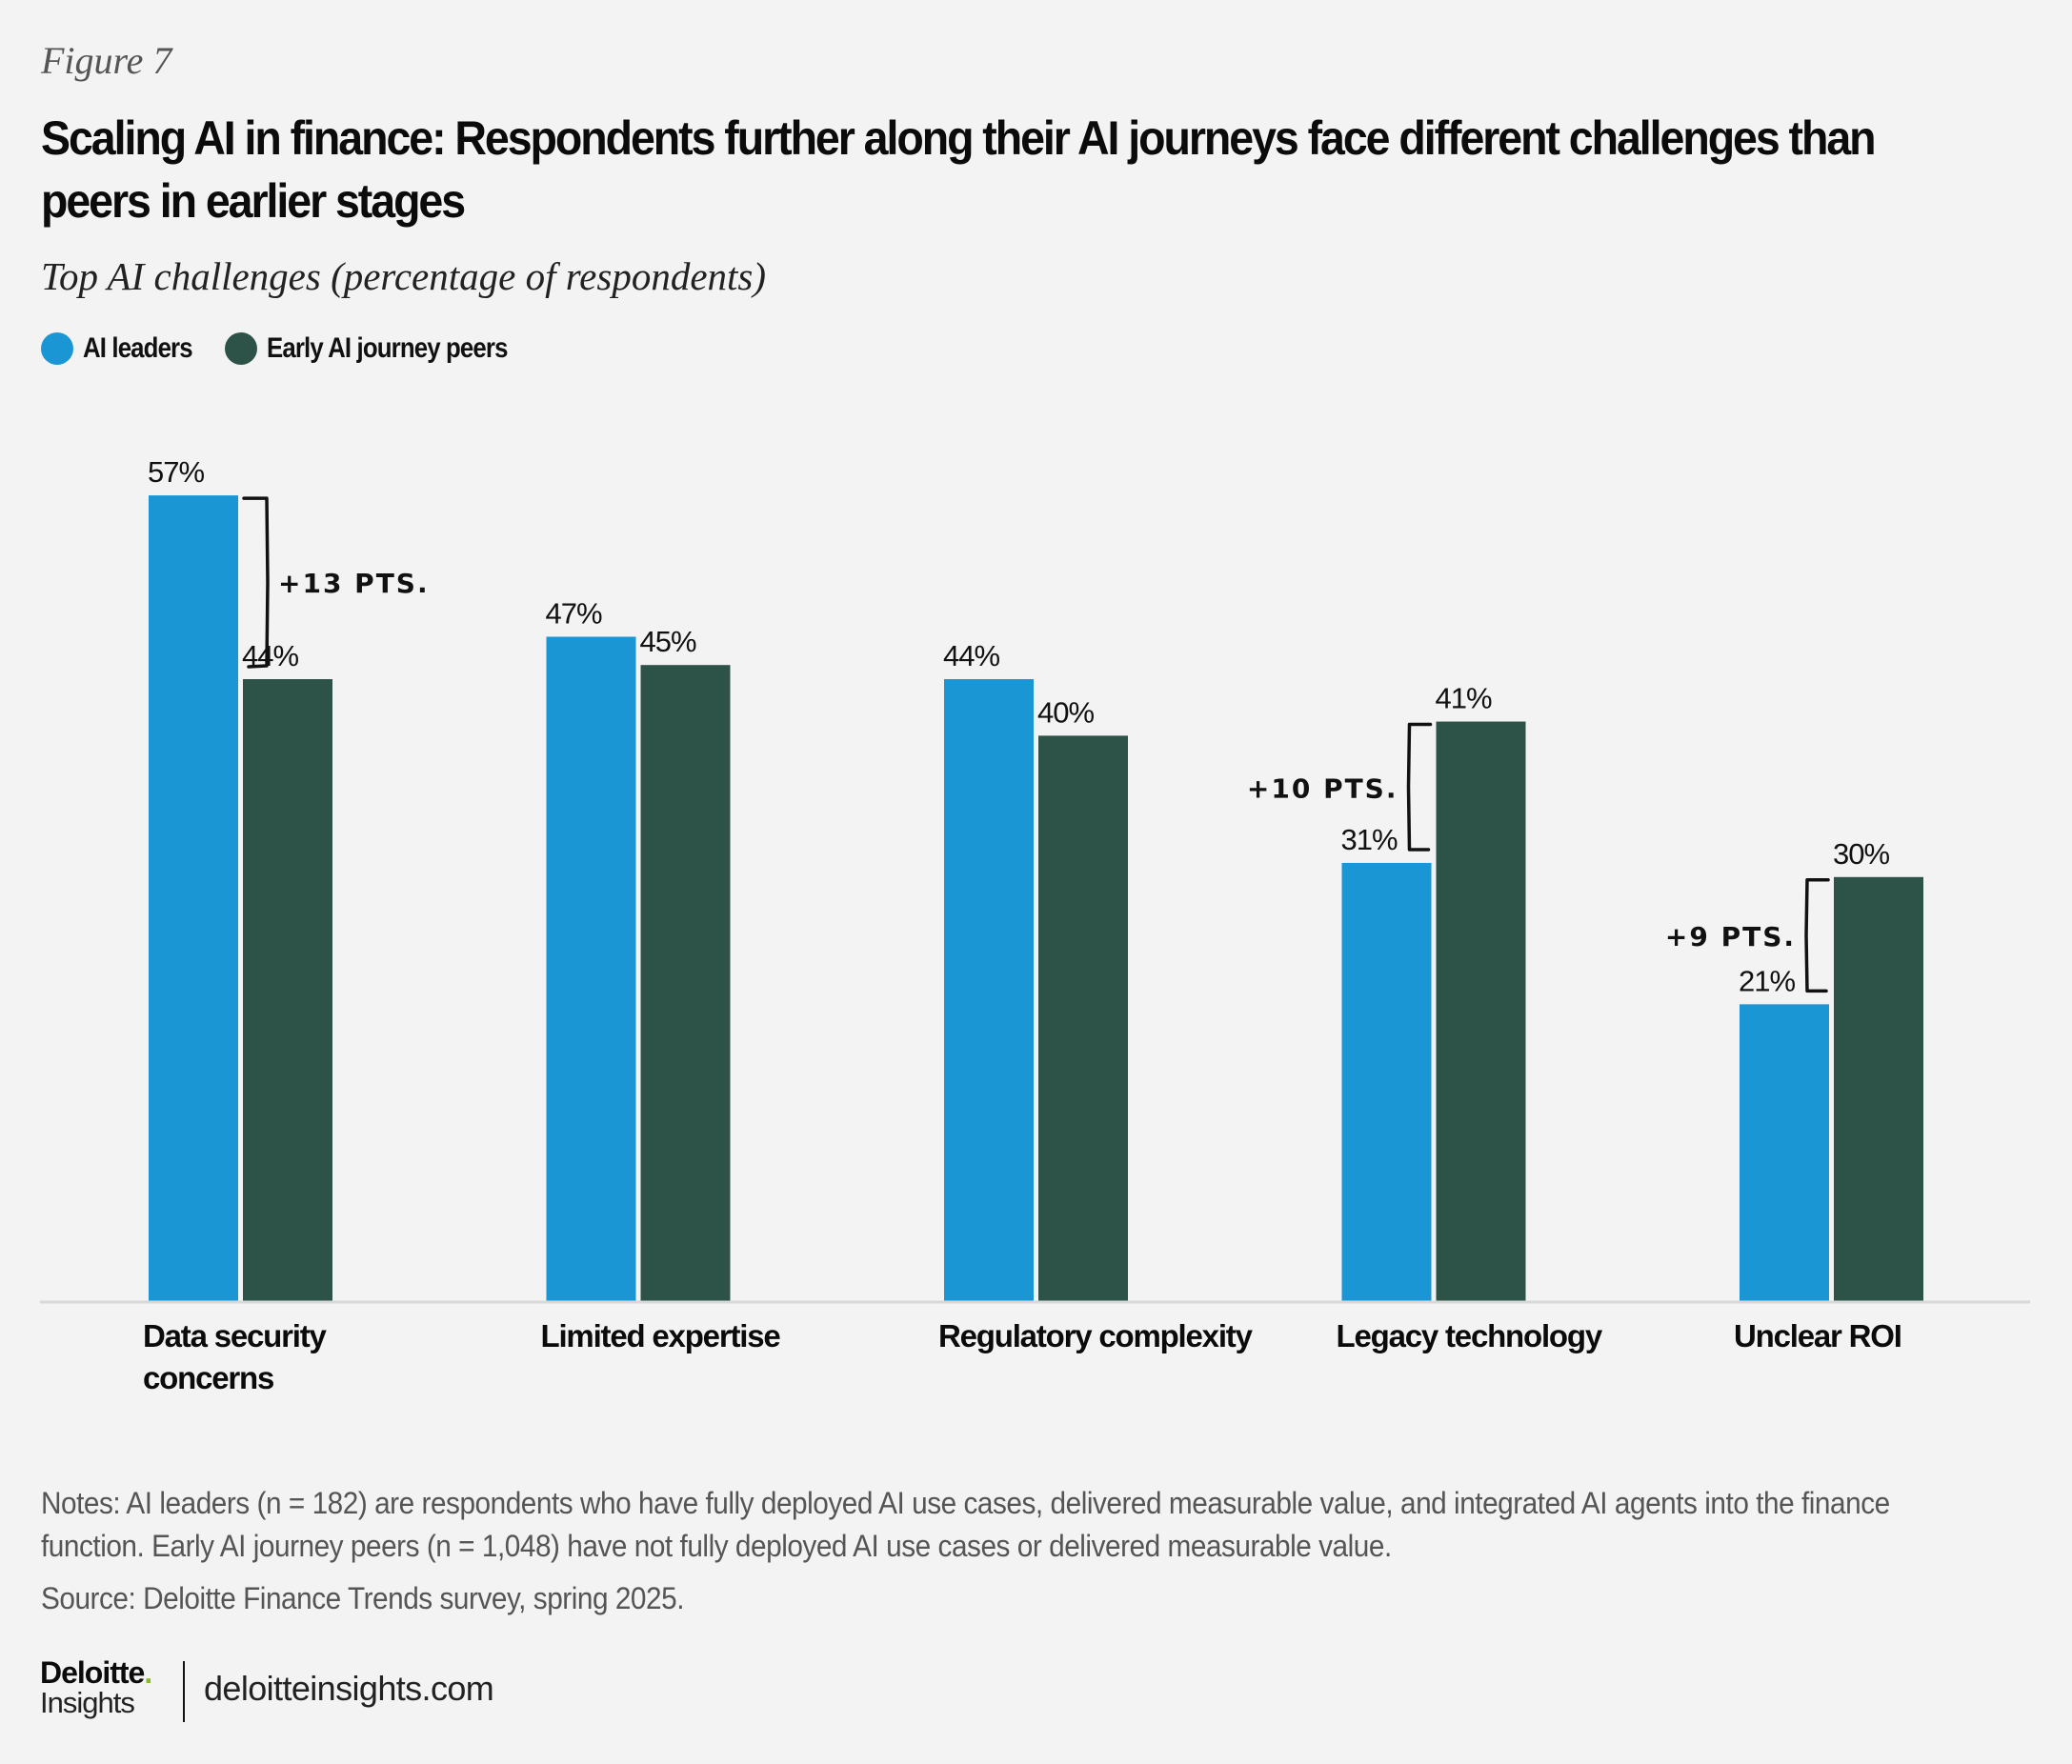 The height and width of the screenshot is (1764, 2072). I want to click on legend: AI leaders Early AI journey peers, so click(315, 348).